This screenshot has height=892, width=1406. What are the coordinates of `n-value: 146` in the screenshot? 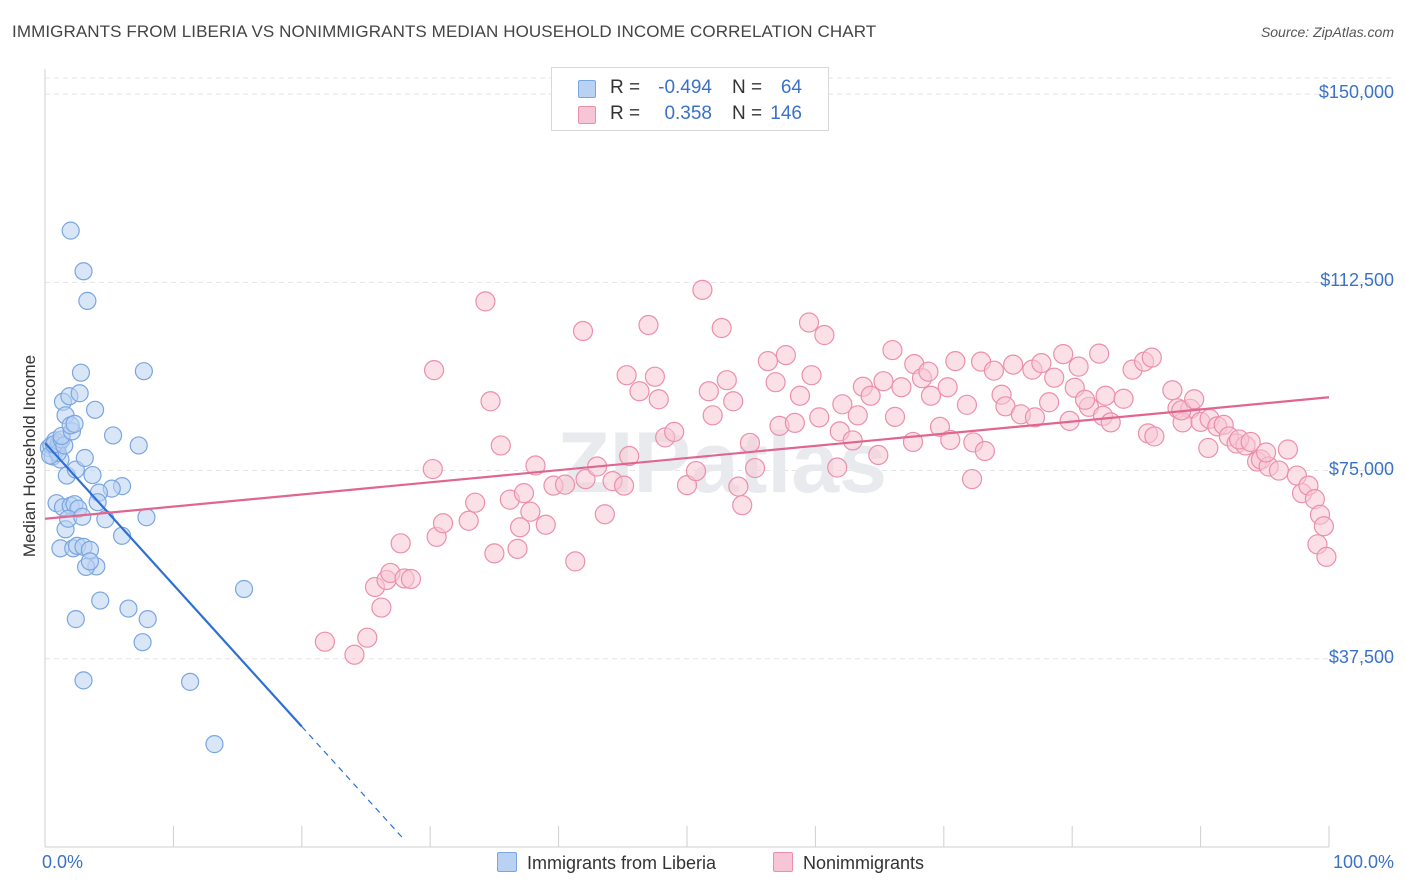 It's located at (786, 113).